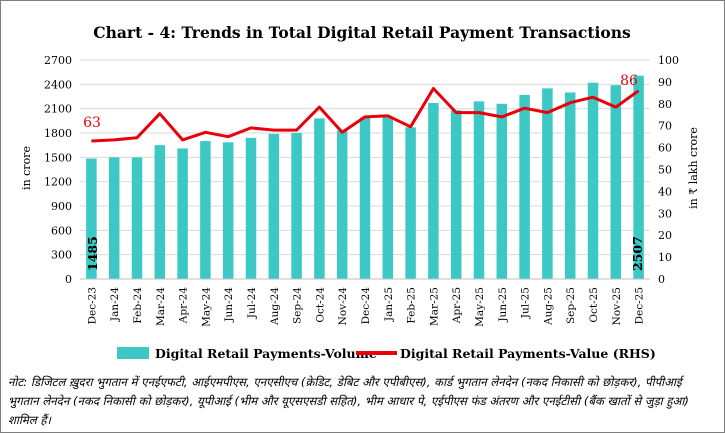 The height and width of the screenshot is (433, 725). I want to click on x-tick-label: Nov-25, so click(617, 306).